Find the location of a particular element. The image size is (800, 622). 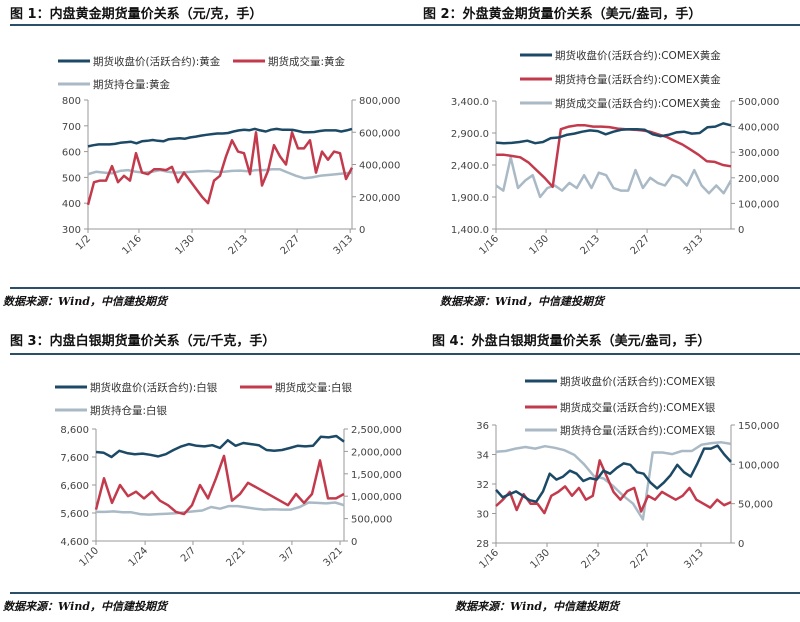

right-tick-label: 50,000 is located at coordinates (755, 505).